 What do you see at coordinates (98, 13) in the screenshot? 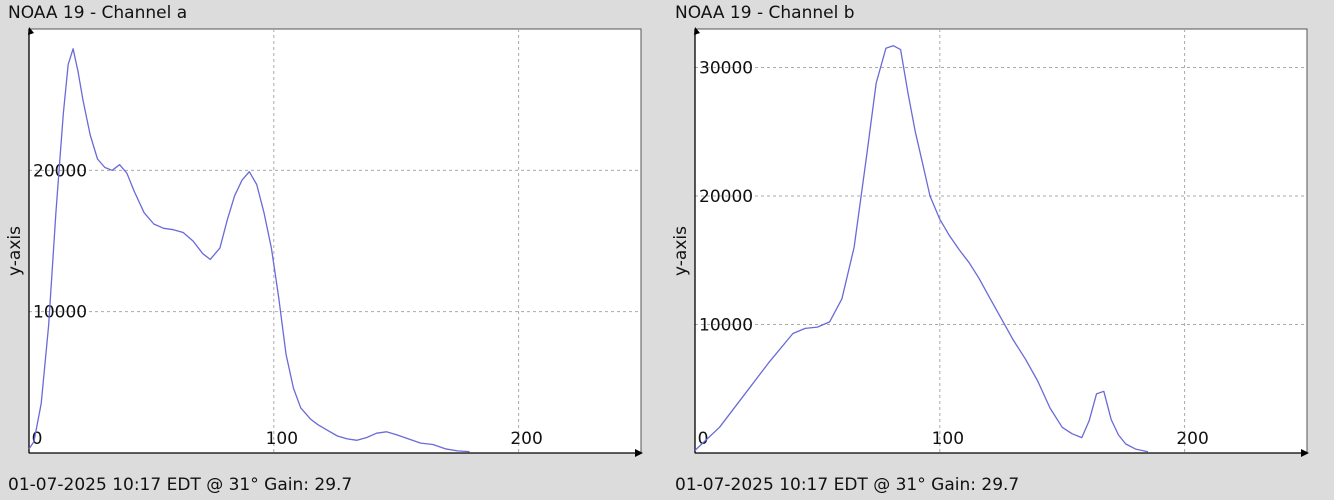
I see `chart-title-a: NOAA 19 - Channel a` at bounding box center [98, 13].